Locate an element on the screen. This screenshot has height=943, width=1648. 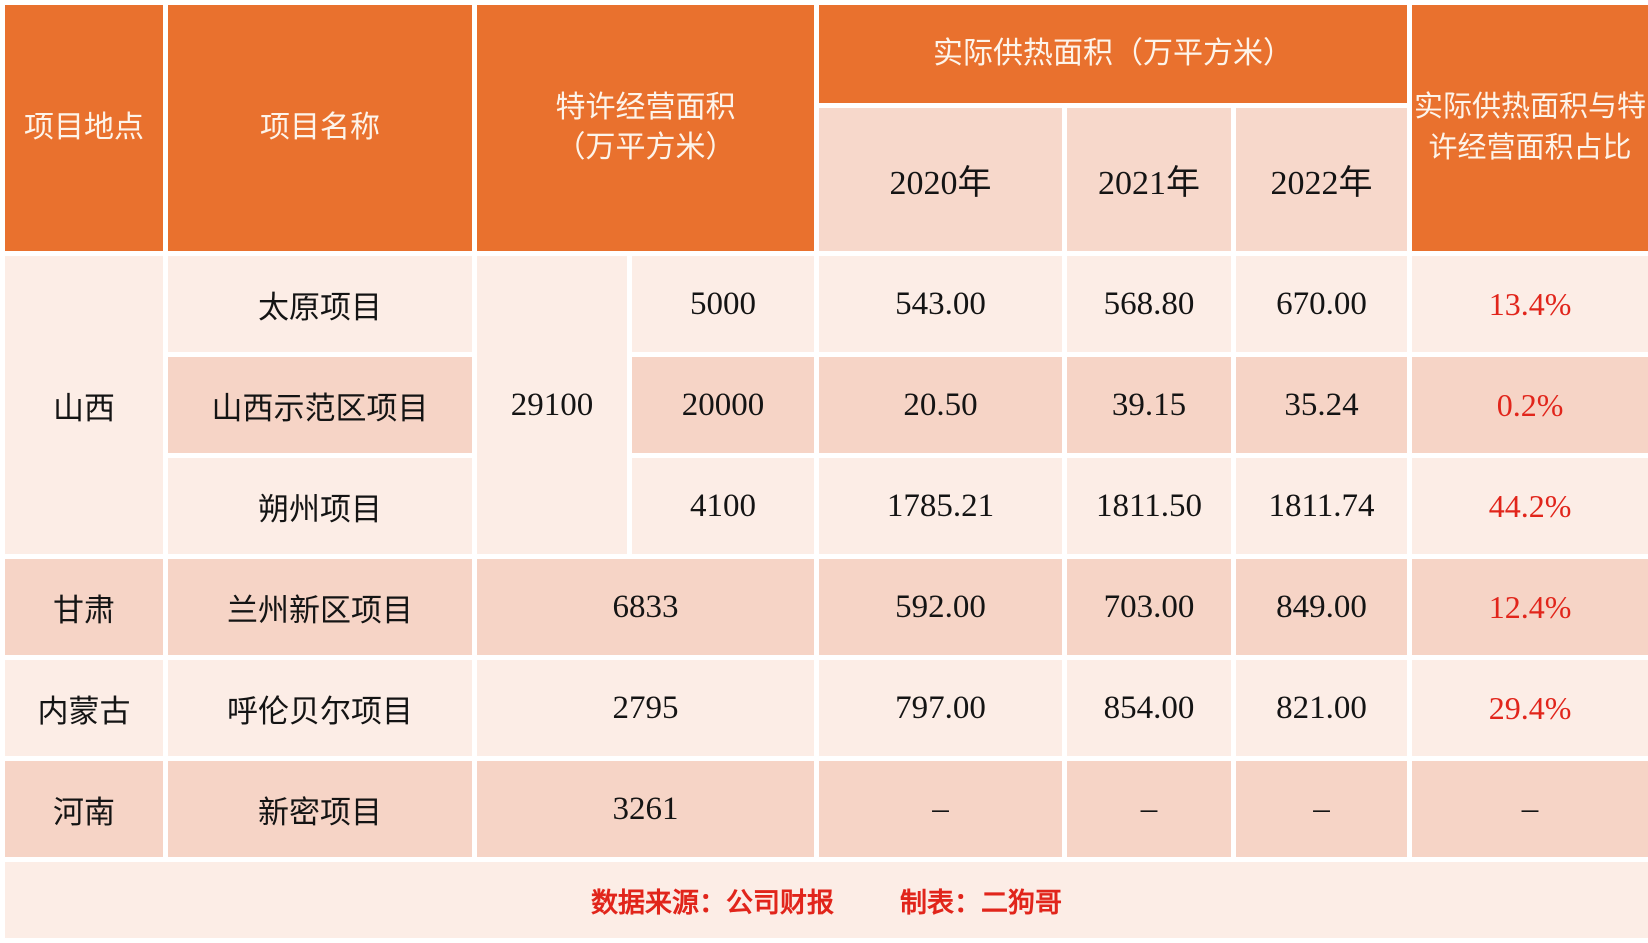
header-franchise-line2: （万平方米） is located at coordinates (645, 148).